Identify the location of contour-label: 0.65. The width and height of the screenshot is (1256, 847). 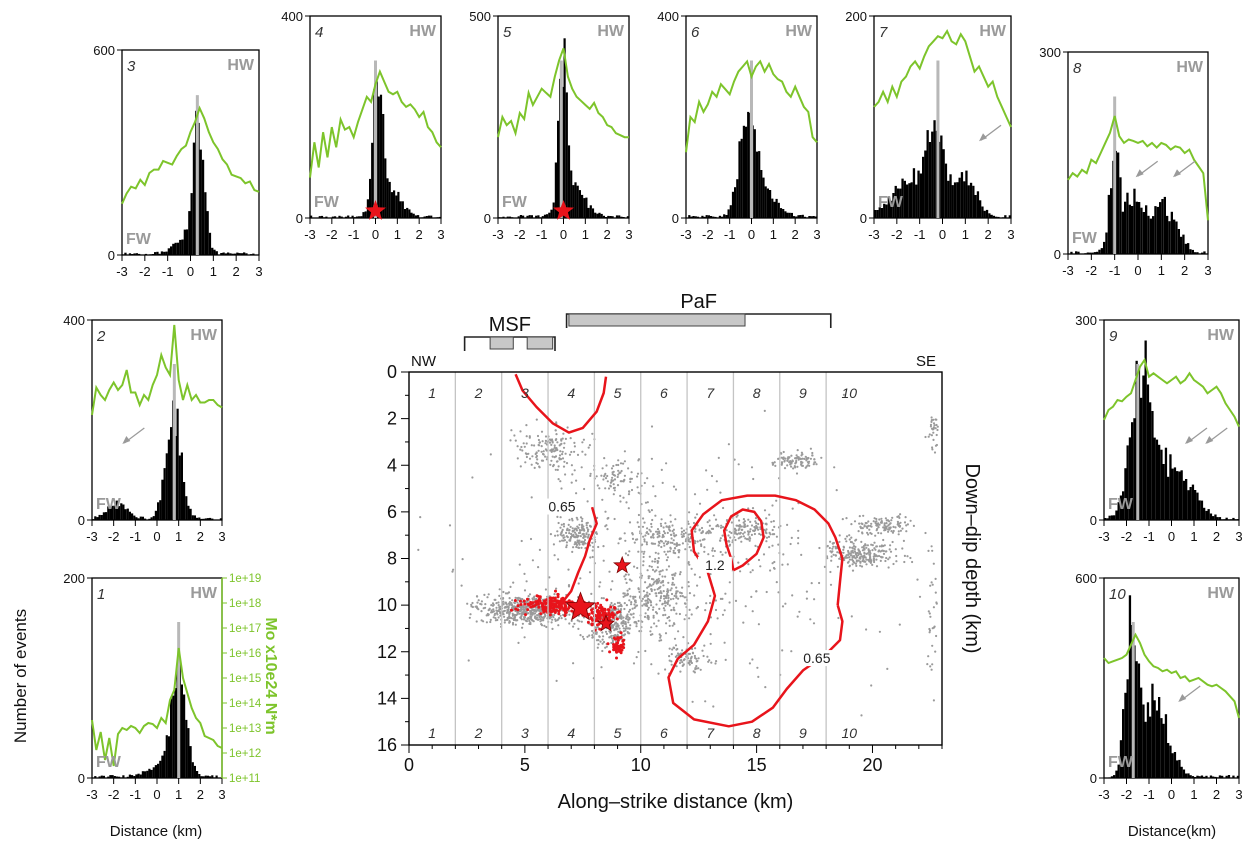
(561, 507).